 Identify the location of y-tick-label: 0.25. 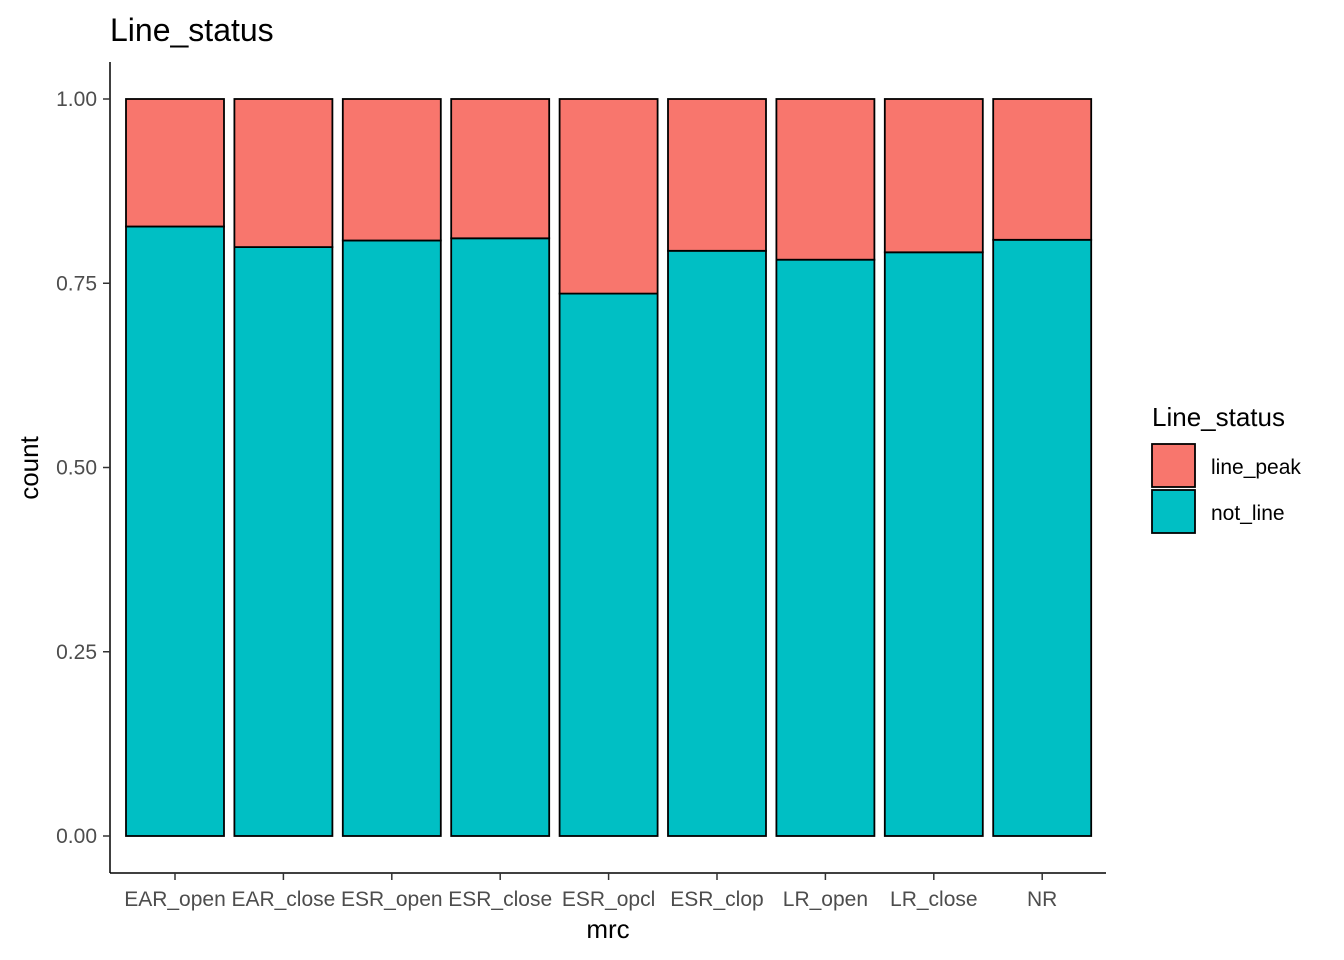
(76, 652).